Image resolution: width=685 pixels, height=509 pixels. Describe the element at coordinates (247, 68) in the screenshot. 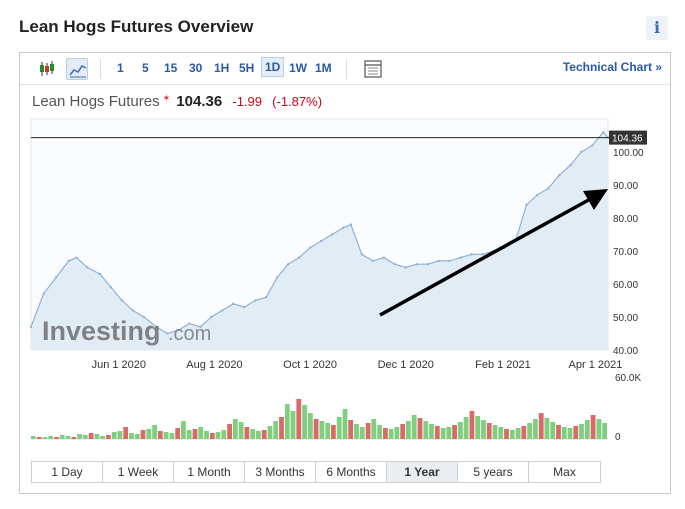

I see `timeframe-5h: 5H` at that location.